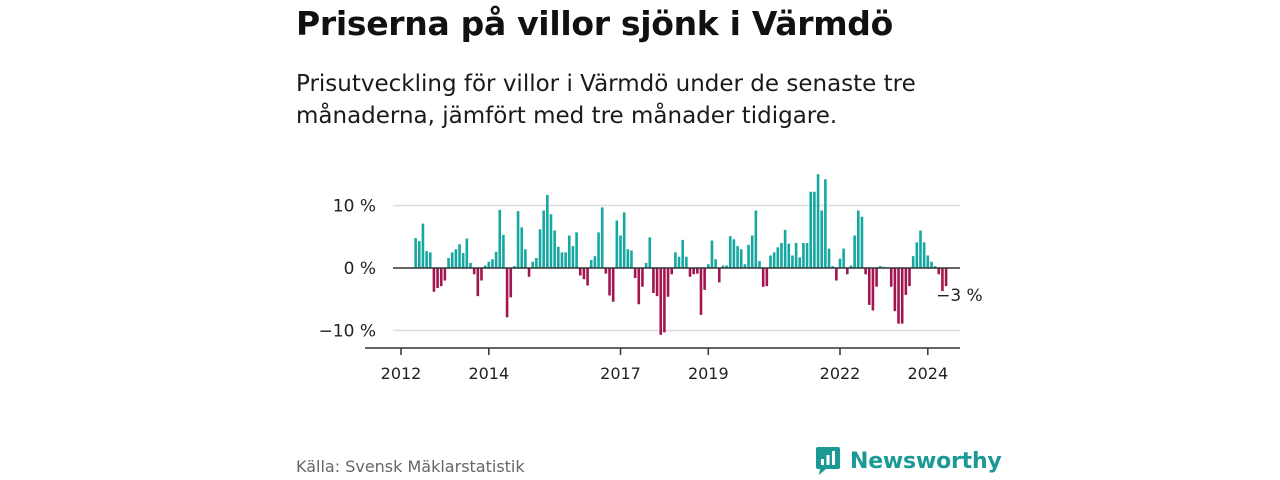 This screenshot has width=1280, height=480. Describe the element at coordinates (620, 373) in the screenshot. I see `x-tick-label: 2017` at that location.